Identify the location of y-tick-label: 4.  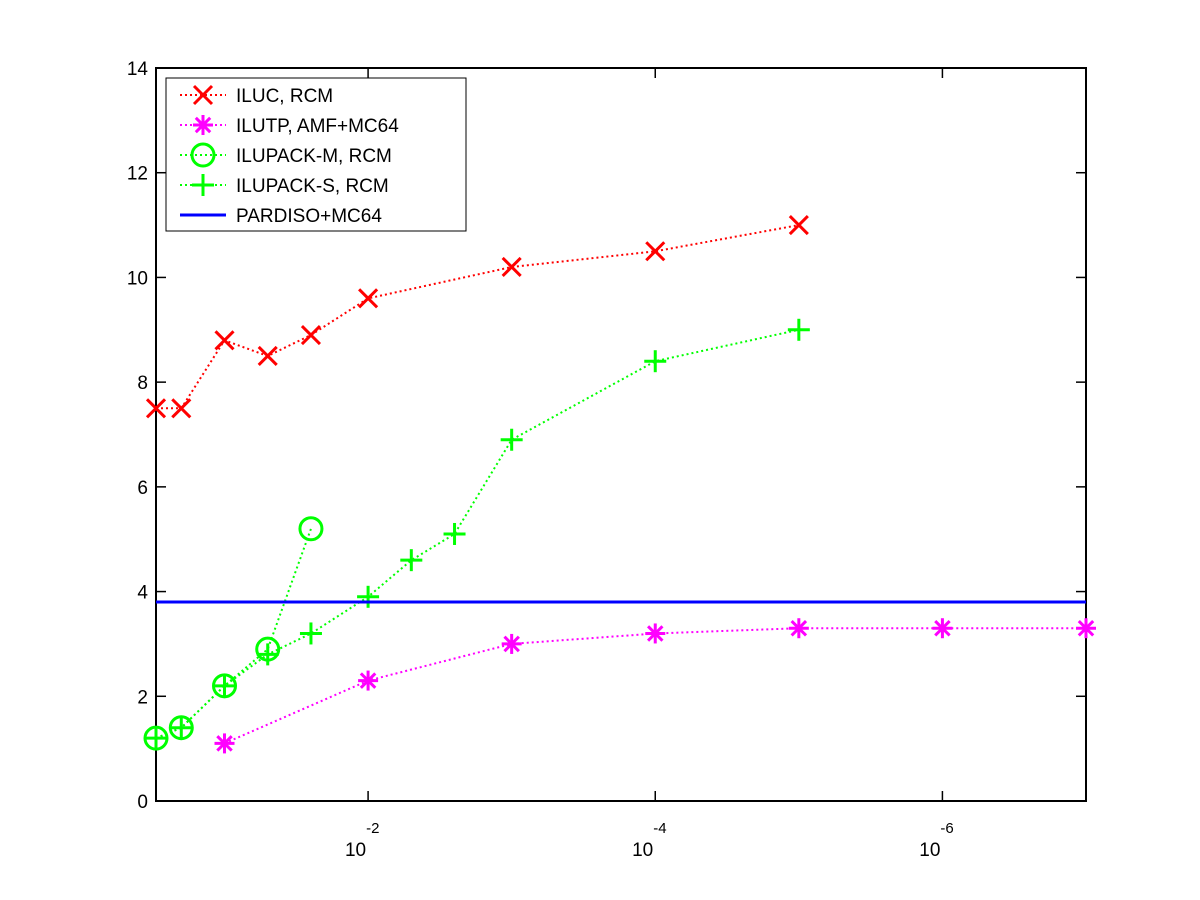
(142, 593).